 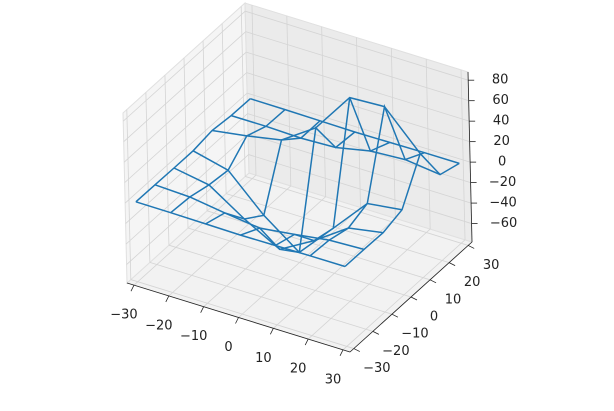 I want to click on z-tick-label: −20, so click(x=502, y=182).